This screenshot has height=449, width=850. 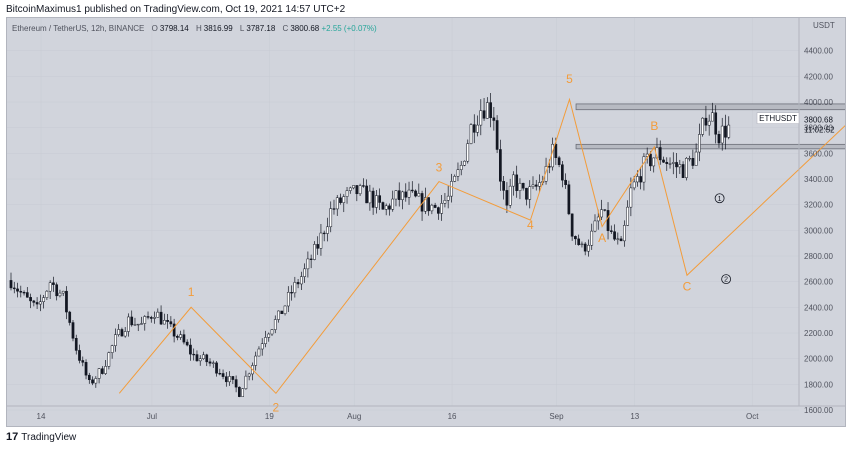 What do you see at coordinates (719, 198) in the screenshot?
I see `subwave-circle` at bounding box center [719, 198].